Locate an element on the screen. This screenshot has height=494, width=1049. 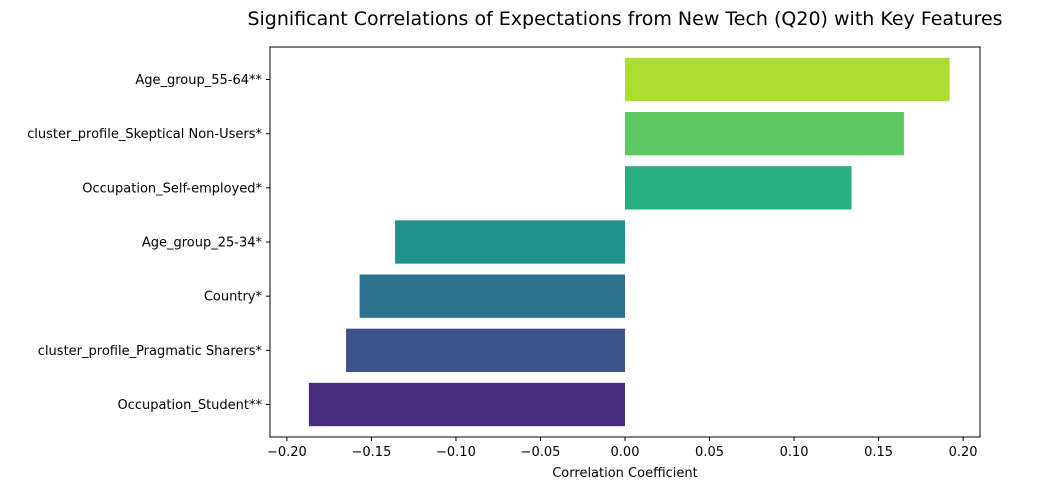
x-axis-label: Correlation Coefficient is located at coordinates (625, 473).